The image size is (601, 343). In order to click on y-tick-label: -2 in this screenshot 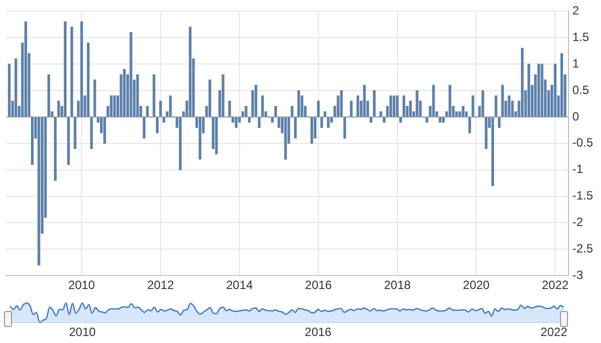, I will do `click(578, 222)`.